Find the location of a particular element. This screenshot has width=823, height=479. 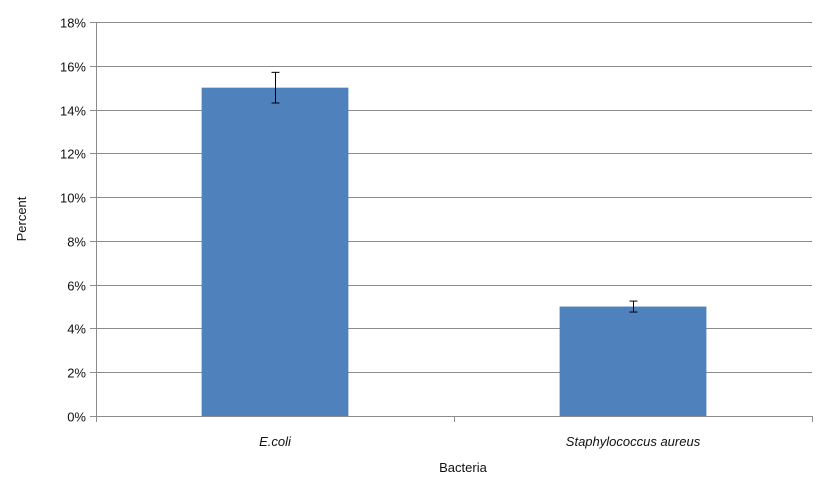

y-tick-label: 12% is located at coordinates (73, 154).